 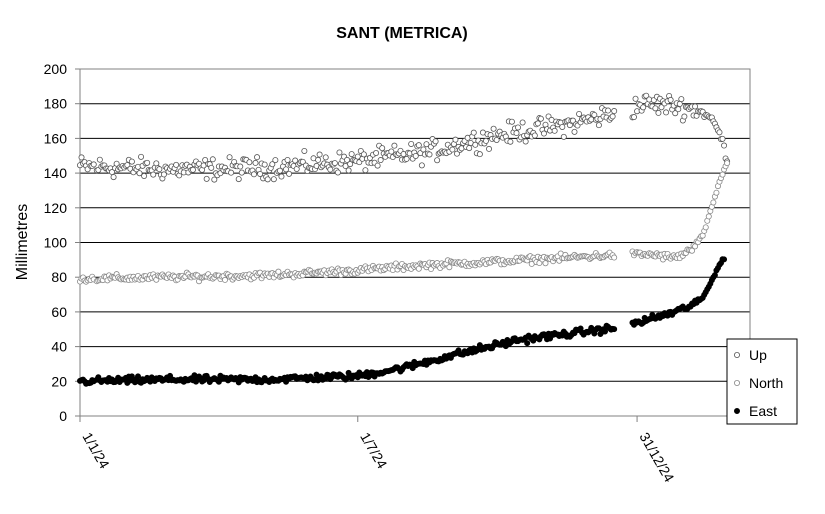 What do you see at coordinates (656, 457) in the screenshot?
I see `x-tick-label: 31/12/24` at bounding box center [656, 457].